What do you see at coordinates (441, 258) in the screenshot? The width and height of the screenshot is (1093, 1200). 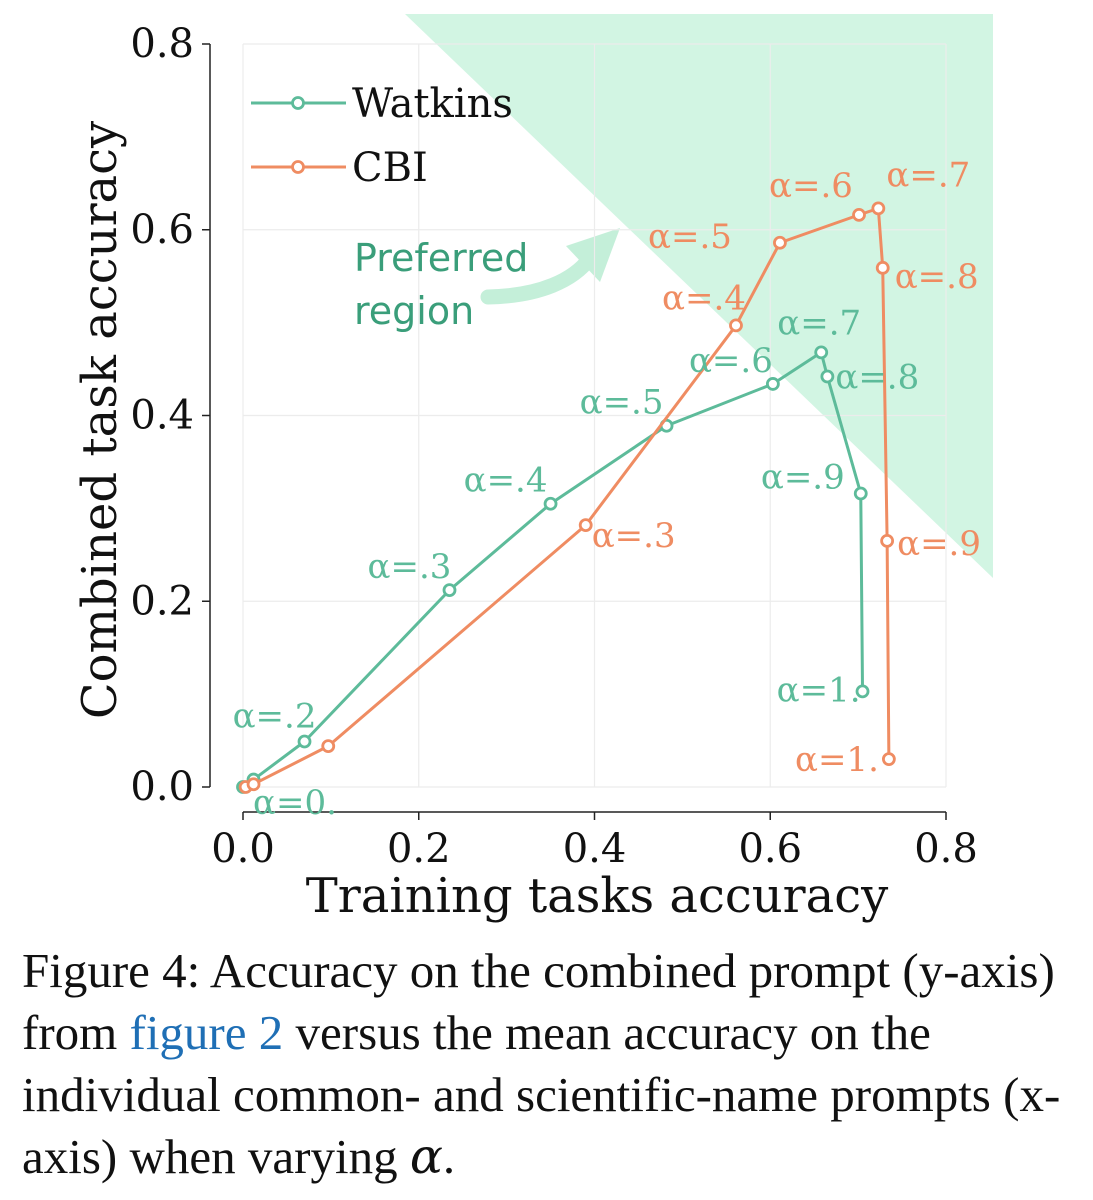 I see `region-label-line-1: Preferred` at bounding box center [441, 258].